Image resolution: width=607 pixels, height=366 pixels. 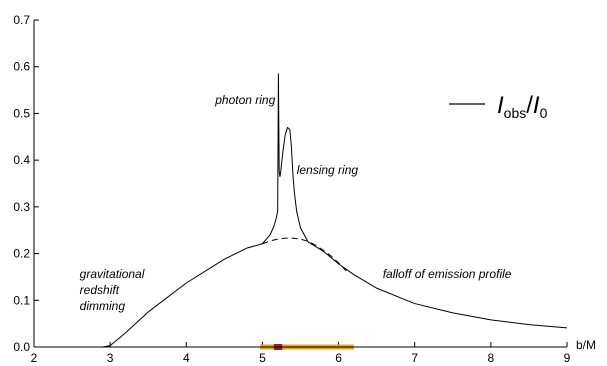 What do you see at coordinates (21, 113) in the screenshot?
I see `y-tick-label: 0.5` at bounding box center [21, 113].